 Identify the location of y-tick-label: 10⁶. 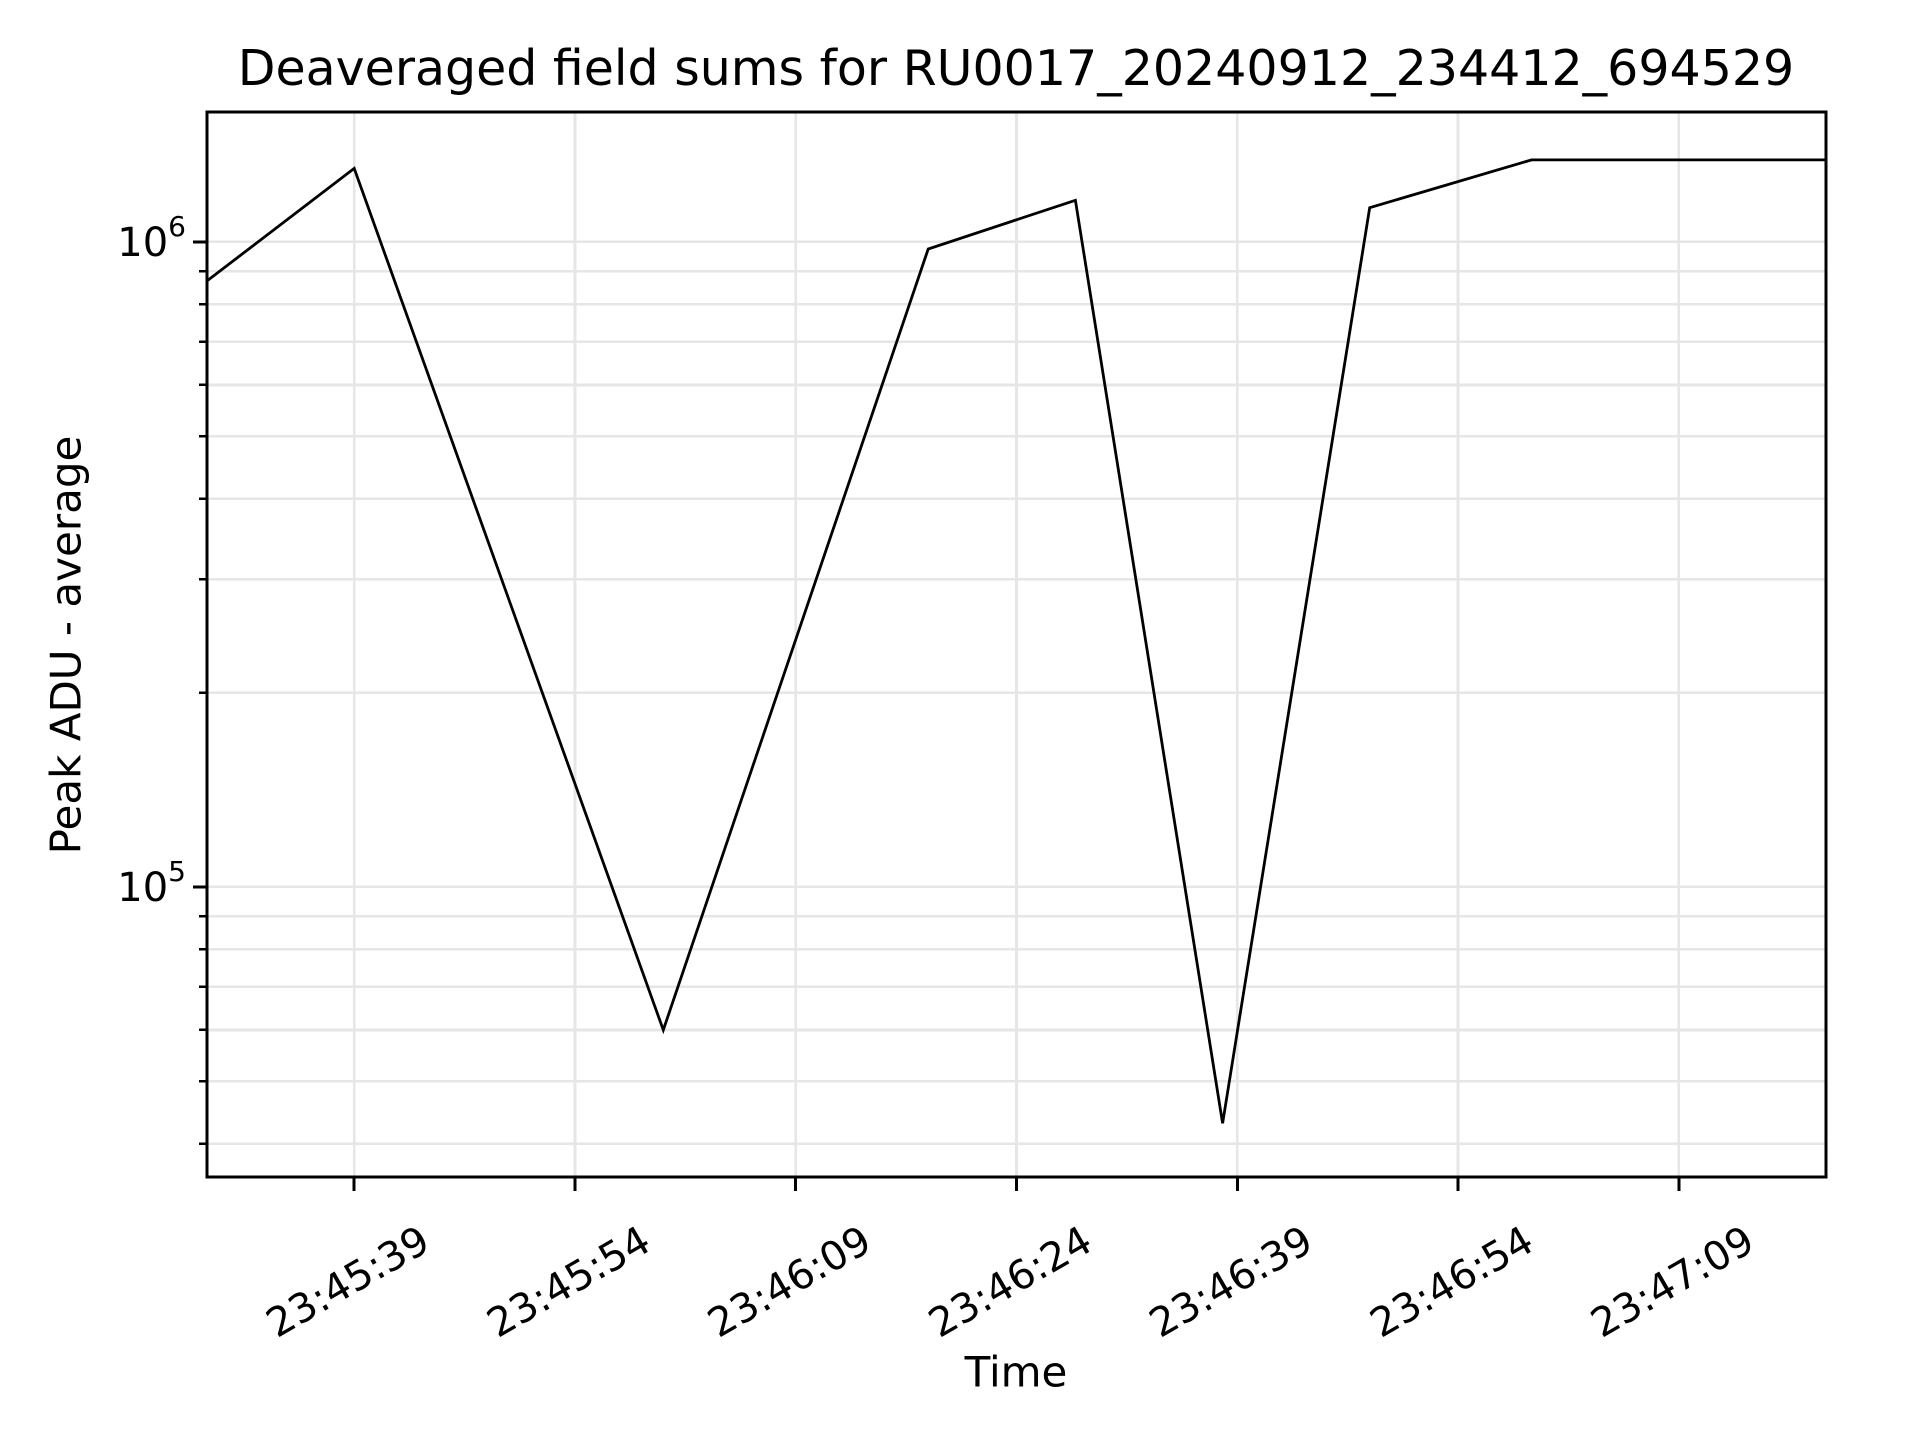
(151, 238).